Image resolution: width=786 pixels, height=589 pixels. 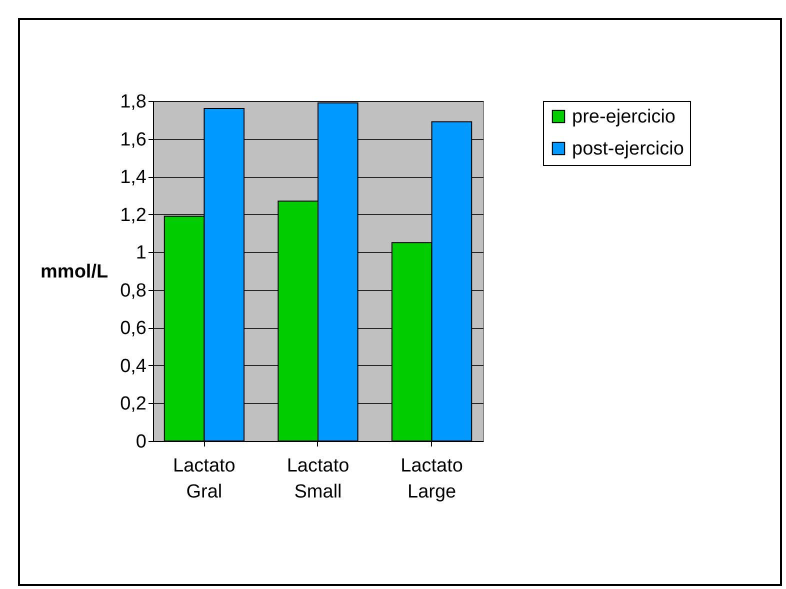 I want to click on y-tick-label: 1,8, so click(x=133, y=102).